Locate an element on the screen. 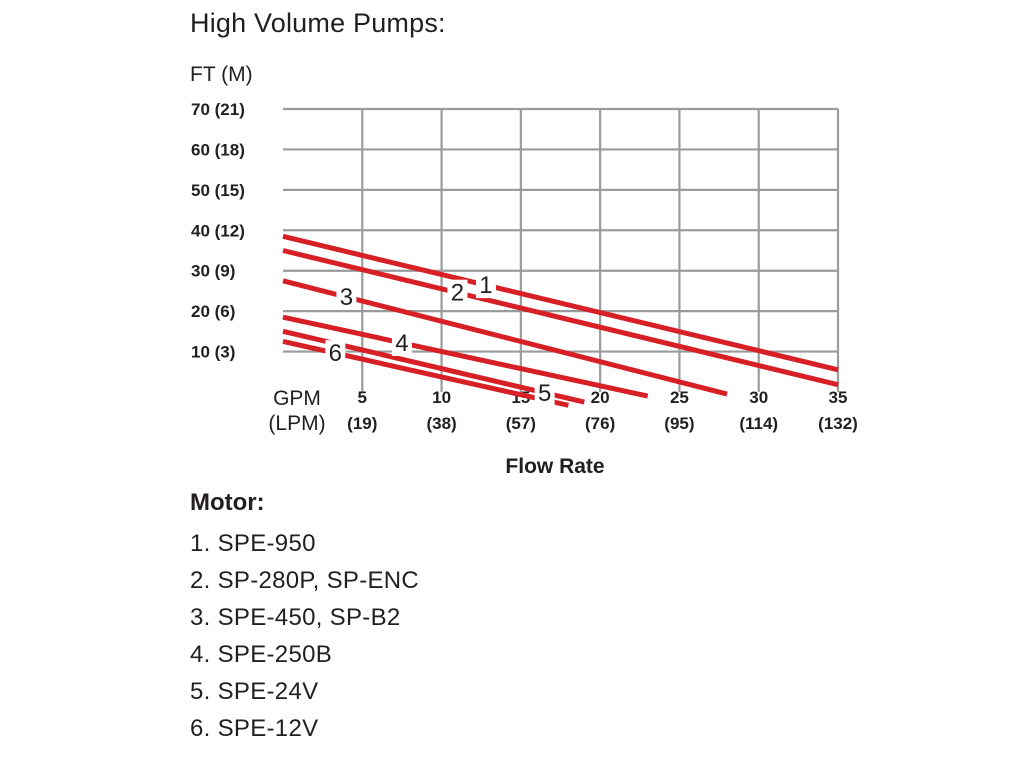  y-tick-label-40: 40 (12) is located at coordinates (218, 230).